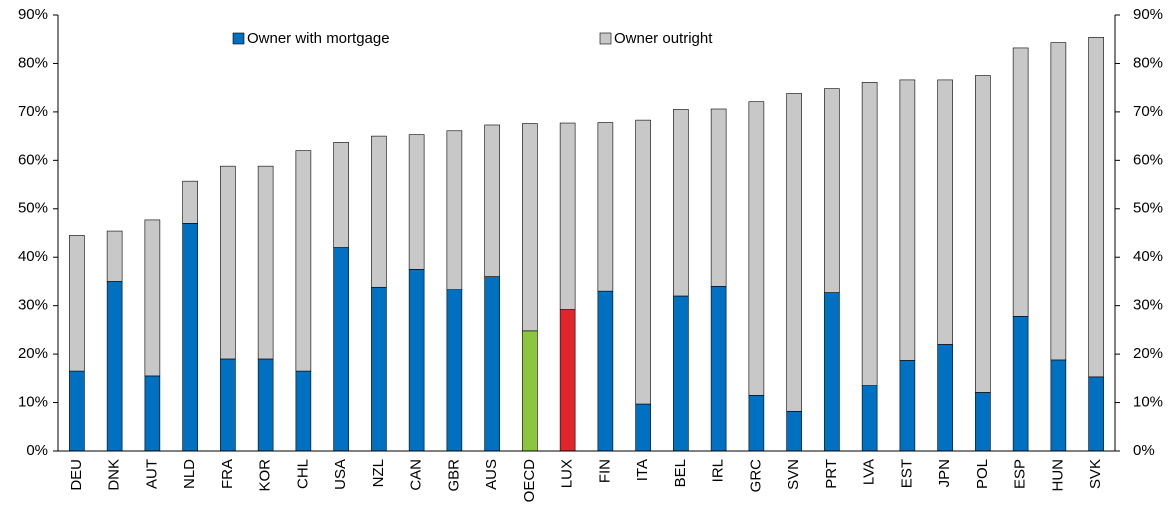 This screenshot has height=506, width=1171. I want to click on y-tick-label: 50%, so click(33, 208).